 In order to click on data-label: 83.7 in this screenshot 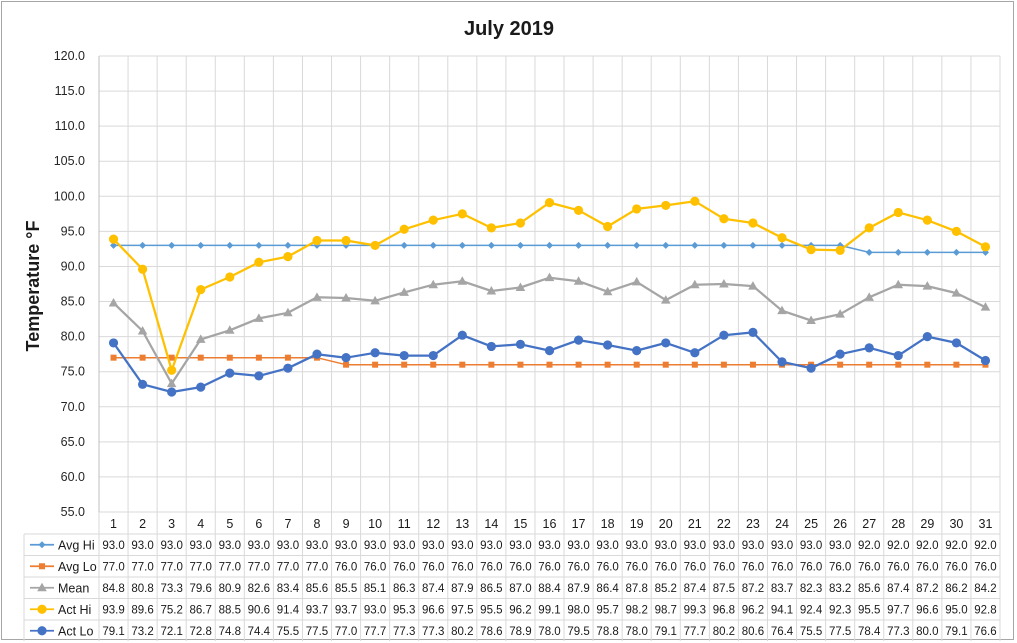, I will do `click(782, 589)`.